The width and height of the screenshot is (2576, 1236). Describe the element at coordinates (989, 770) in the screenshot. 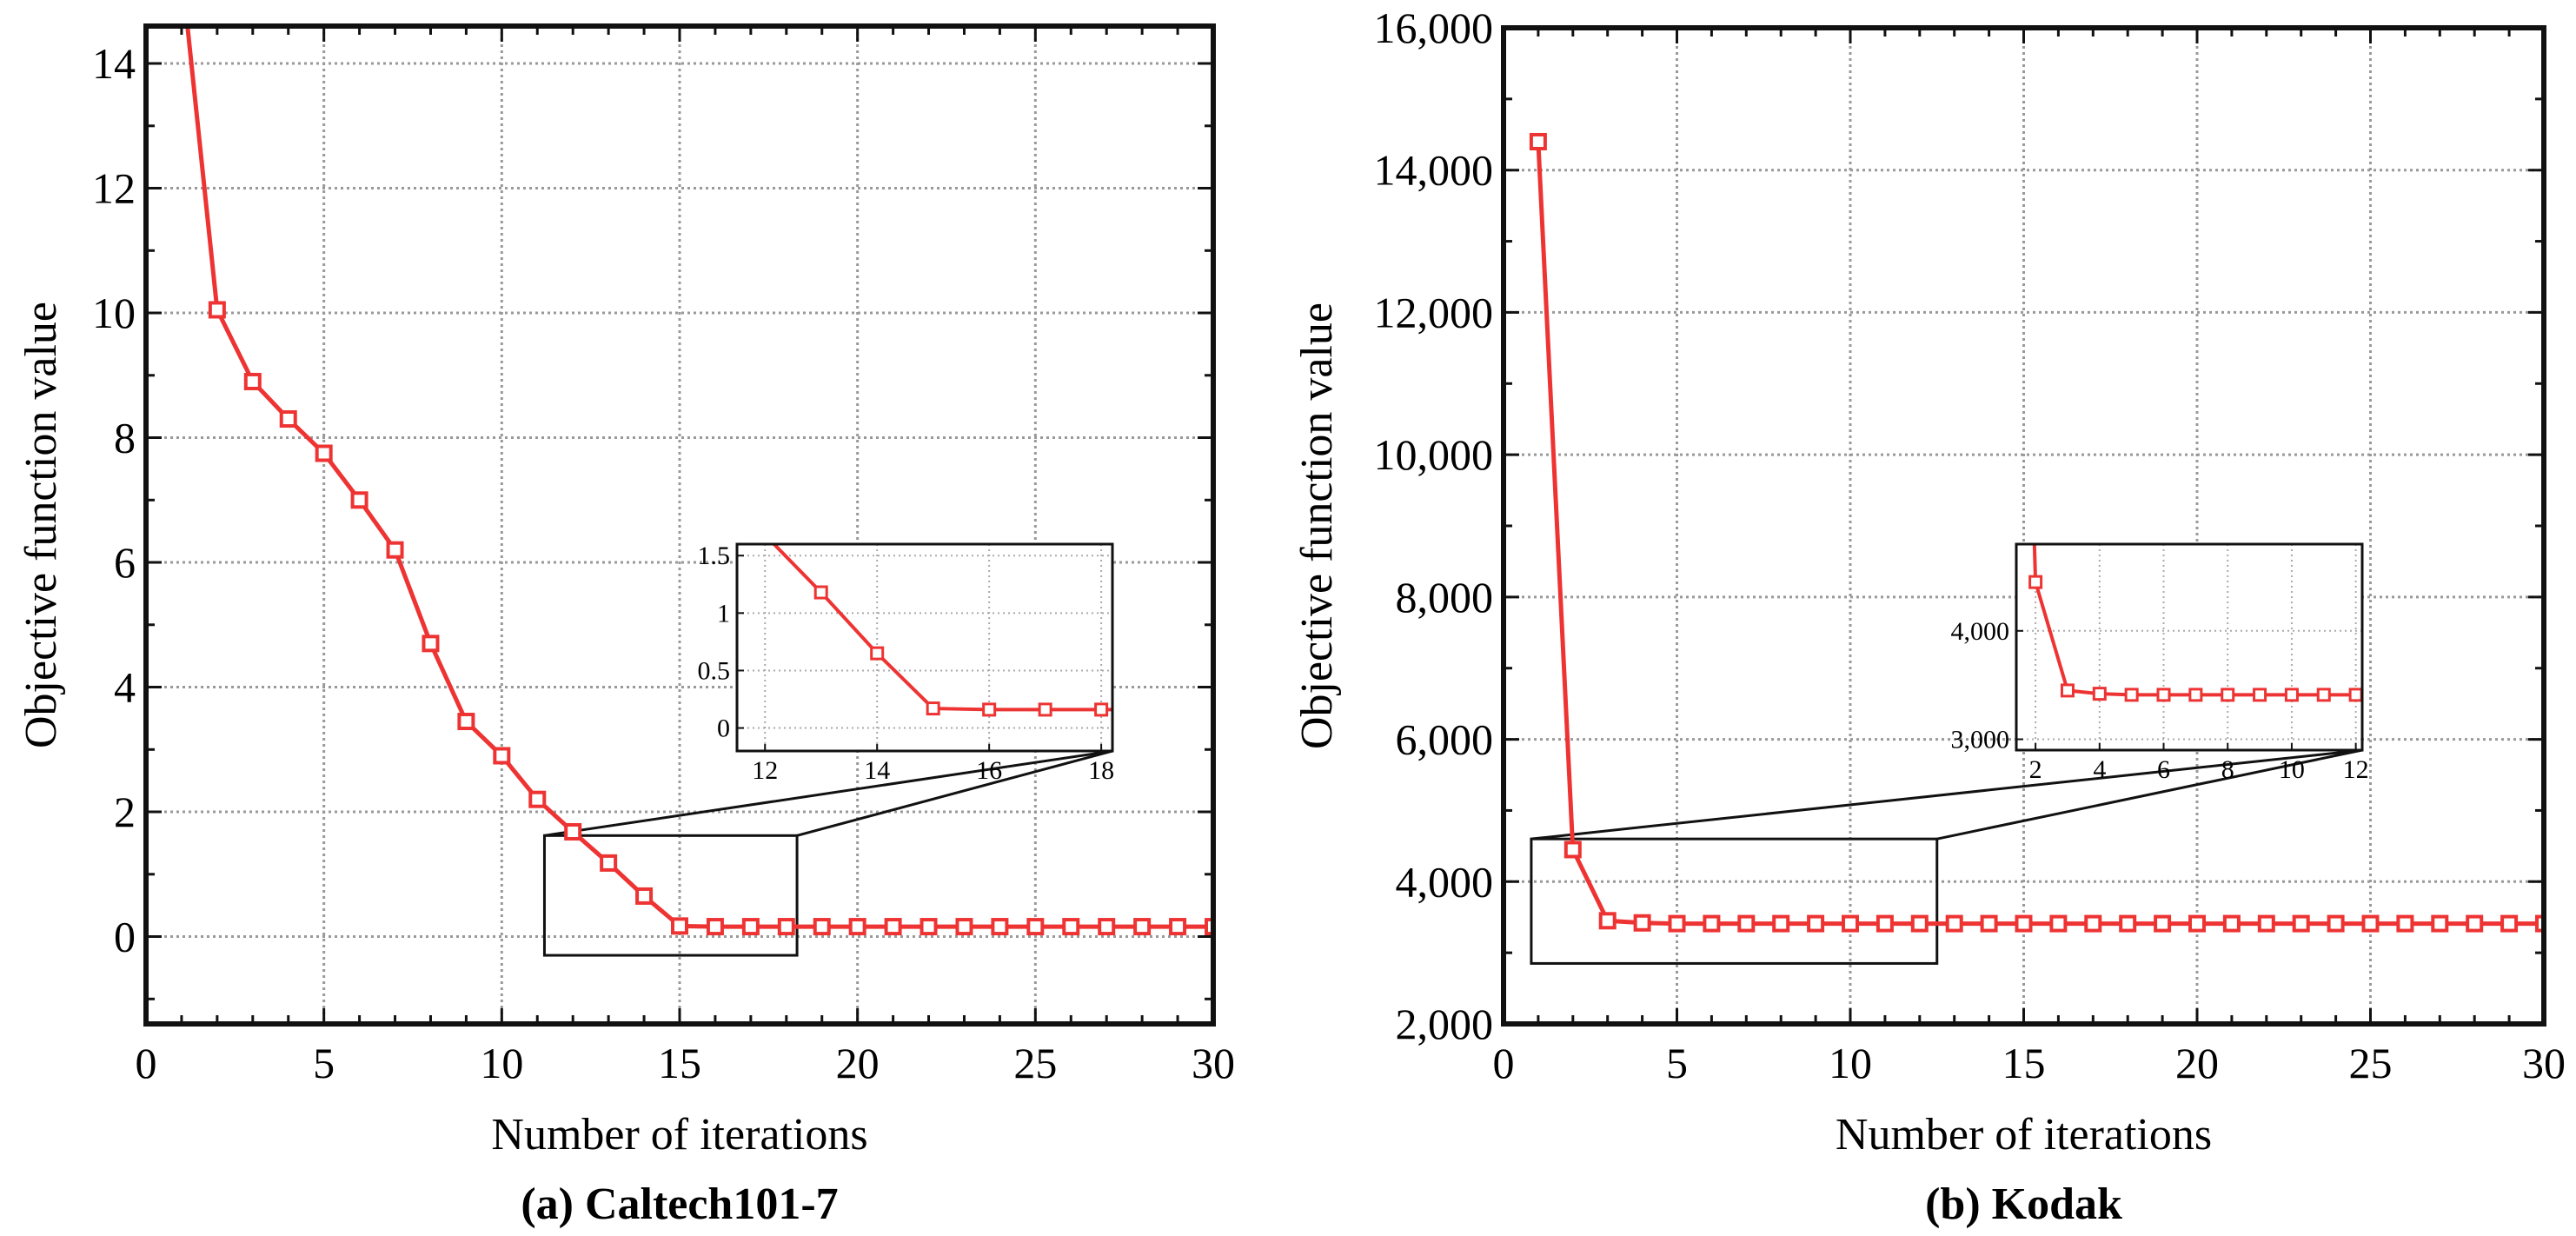

I see `inset-x-tick-label: 16` at that location.